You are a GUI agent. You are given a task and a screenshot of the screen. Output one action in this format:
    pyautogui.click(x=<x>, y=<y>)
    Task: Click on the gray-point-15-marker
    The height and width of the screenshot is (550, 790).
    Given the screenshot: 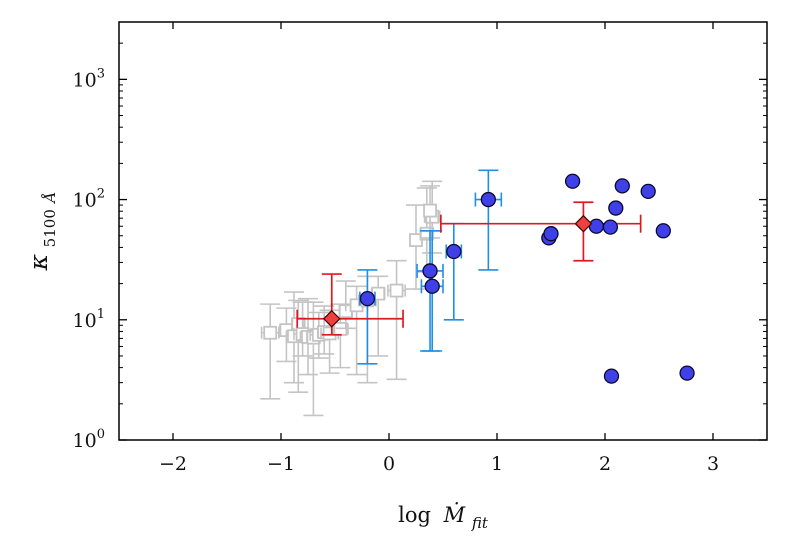 What is the action you would take?
    pyautogui.click(x=396, y=290)
    